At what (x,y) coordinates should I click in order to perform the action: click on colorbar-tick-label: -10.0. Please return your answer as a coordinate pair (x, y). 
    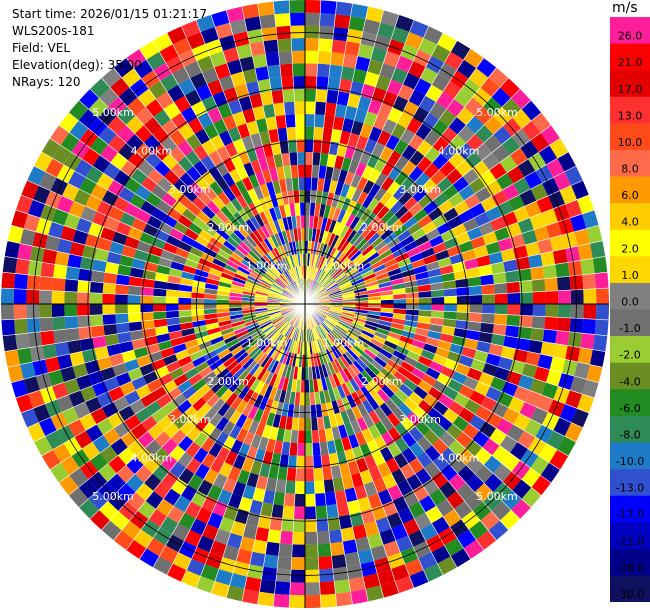
    Looking at the image, I should click on (630, 461).